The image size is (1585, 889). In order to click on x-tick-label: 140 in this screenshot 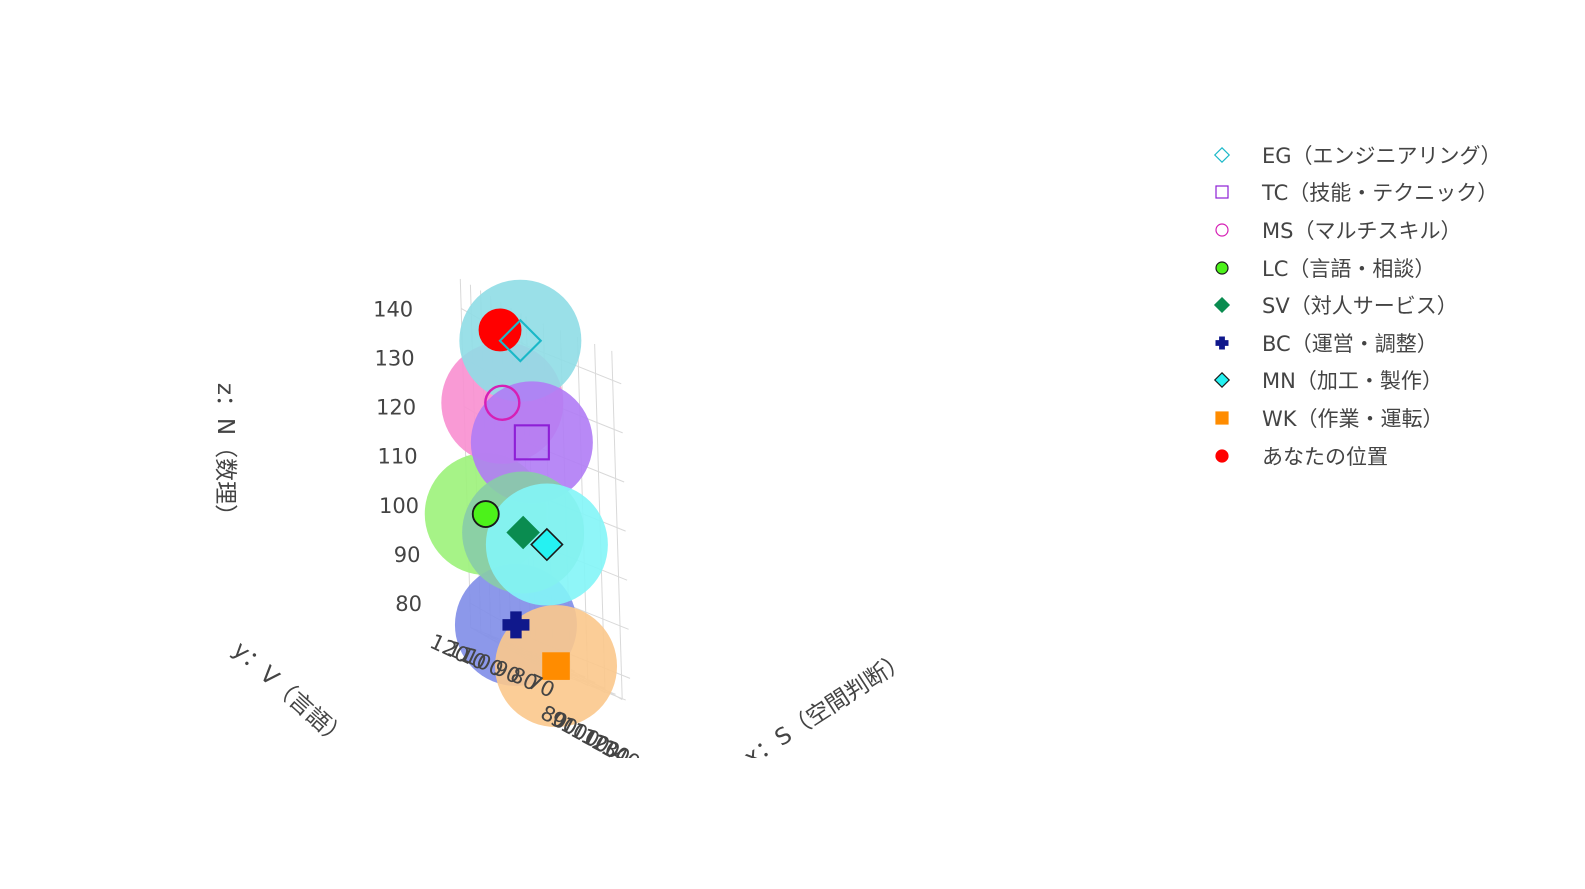, I will do `click(620, 755)`.